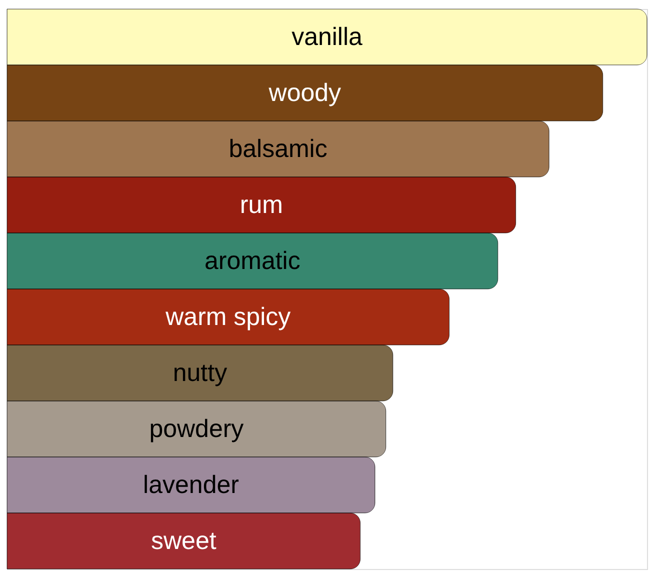 Image resolution: width=658 pixels, height=582 pixels. Describe the element at coordinates (252, 261) in the screenshot. I see `y-tick-label: aromatic` at that location.